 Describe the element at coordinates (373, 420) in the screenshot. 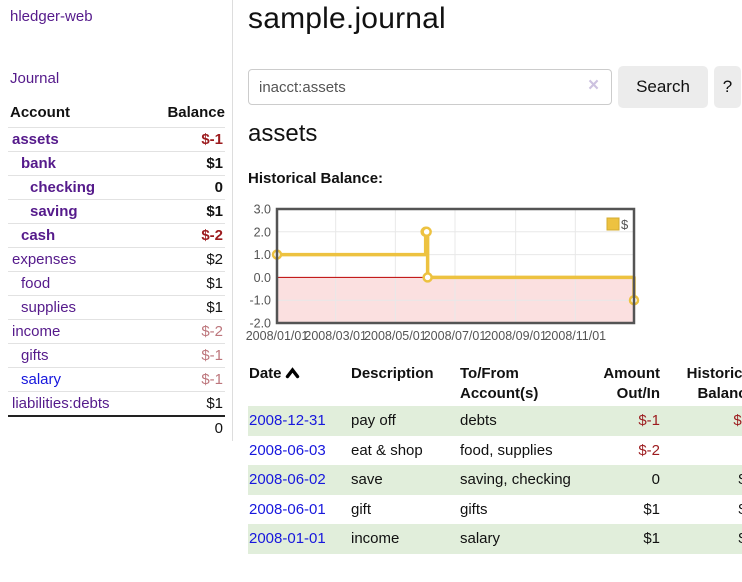

I see `transaction-description: pay off` at that location.